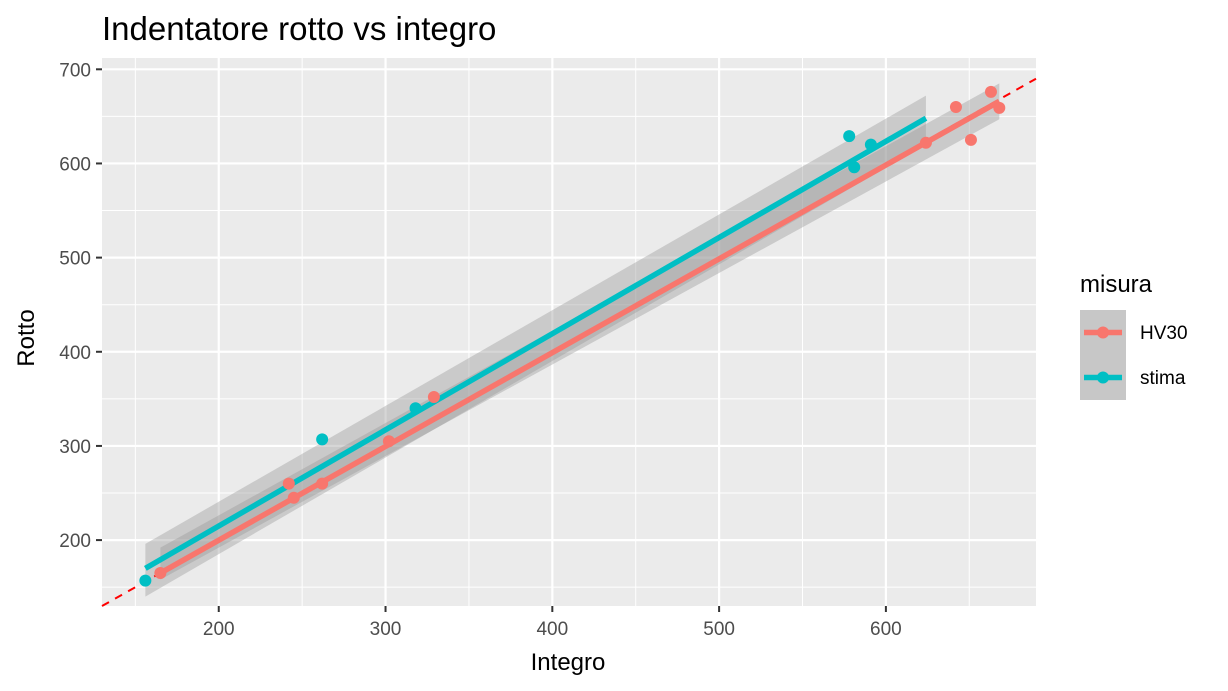 The width and height of the screenshot is (1228, 691). What do you see at coordinates (386, 629) in the screenshot?
I see `x-tick-label: 300` at bounding box center [386, 629].